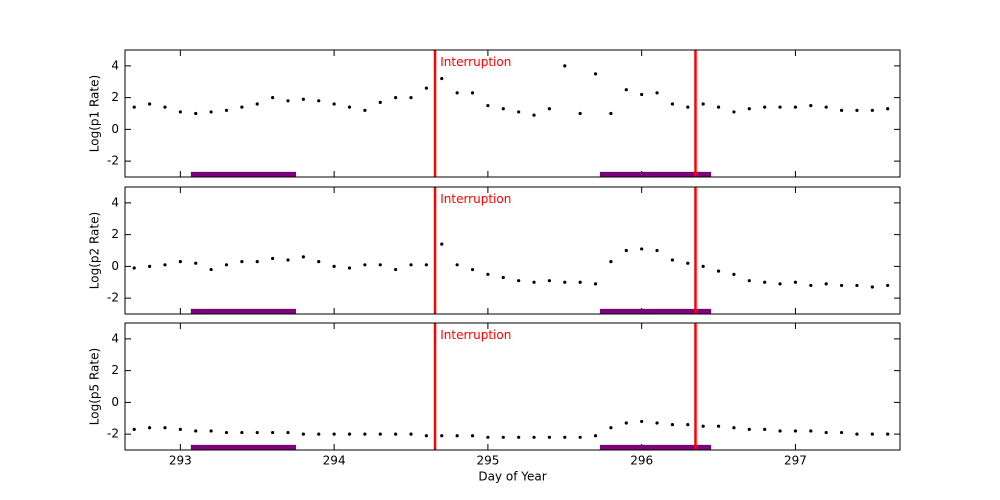  Describe the element at coordinates (487, 461) in the screenshot. I see `x-tick-label: 295` at that location.